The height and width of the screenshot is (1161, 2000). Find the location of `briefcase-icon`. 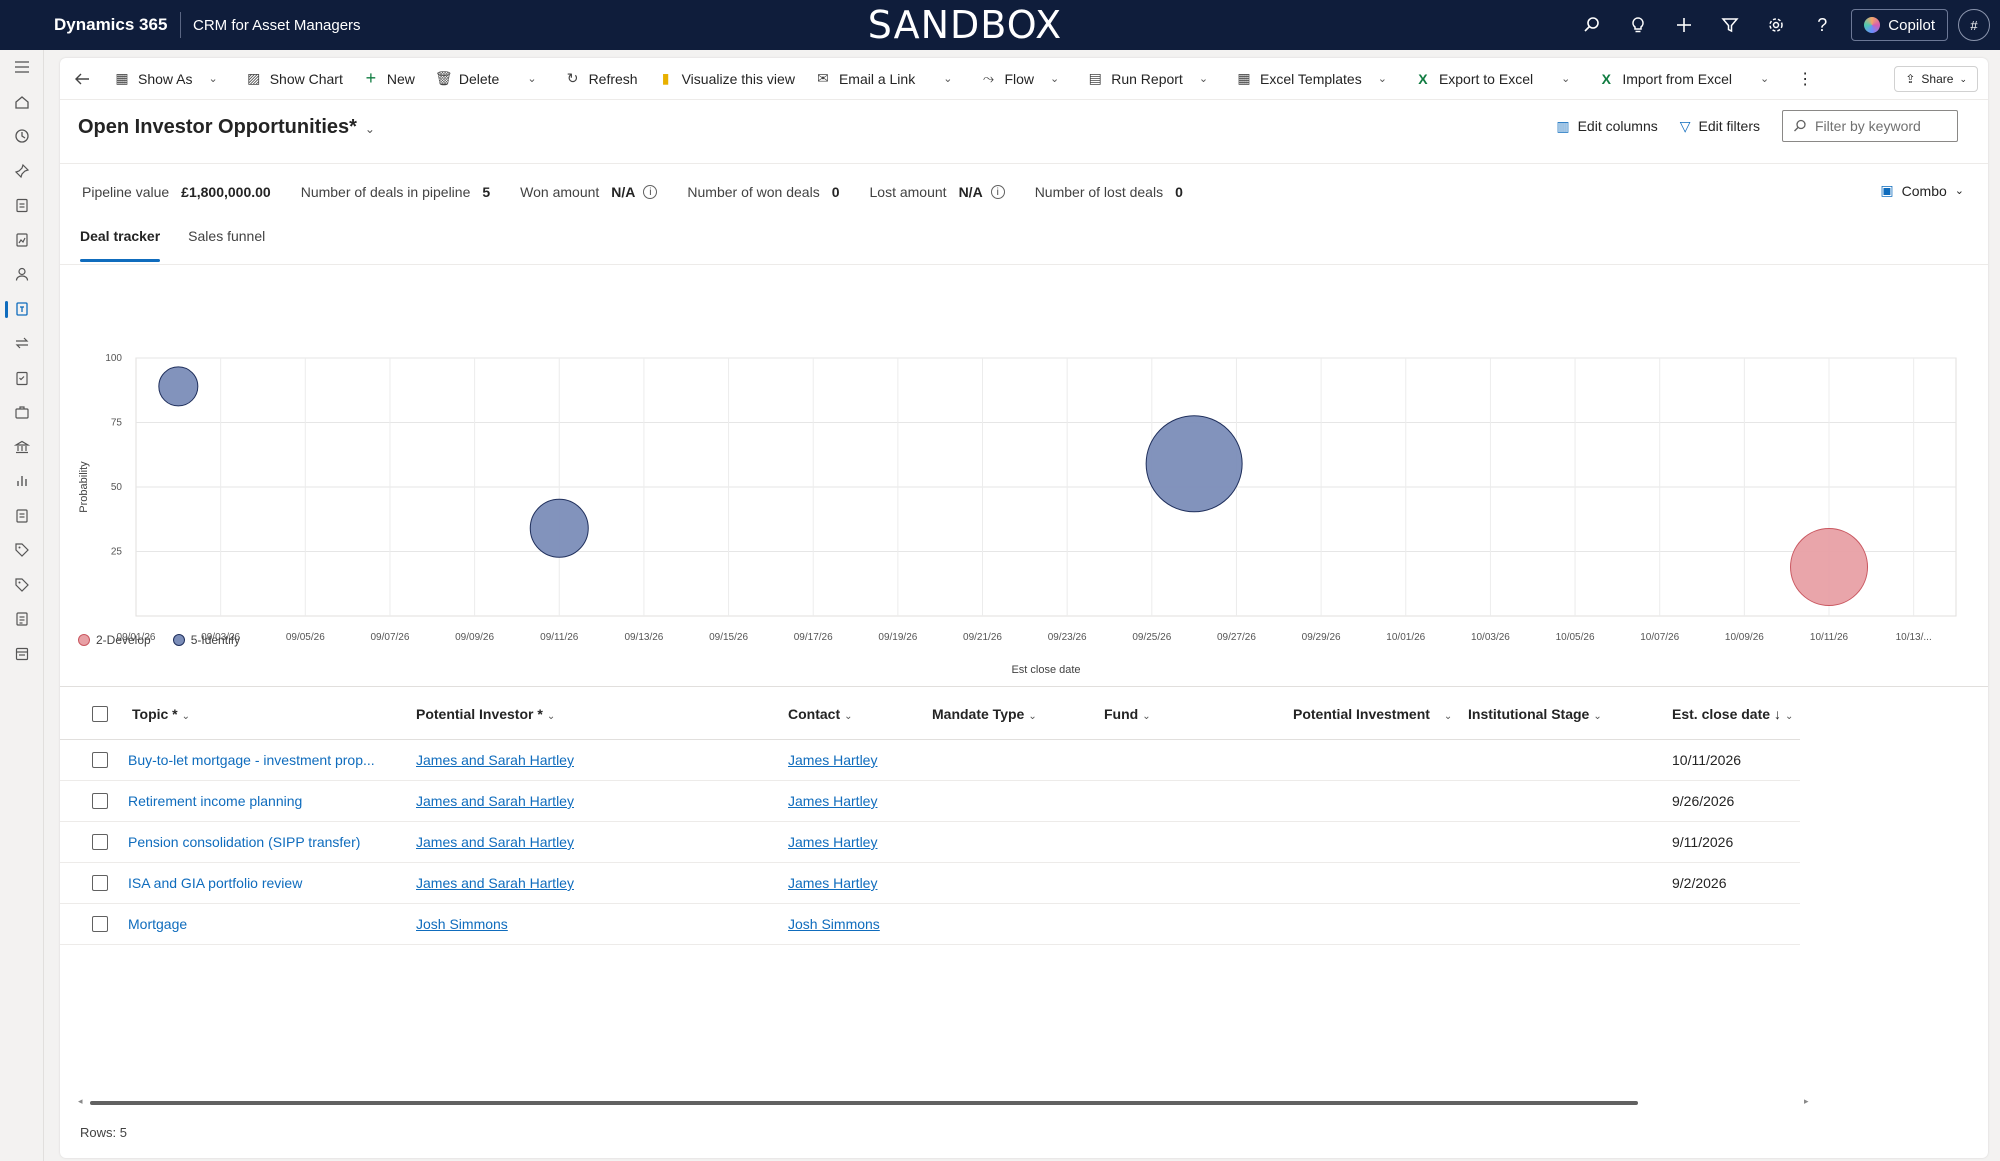

briefcase-icon is located at coordinates (22, 412).